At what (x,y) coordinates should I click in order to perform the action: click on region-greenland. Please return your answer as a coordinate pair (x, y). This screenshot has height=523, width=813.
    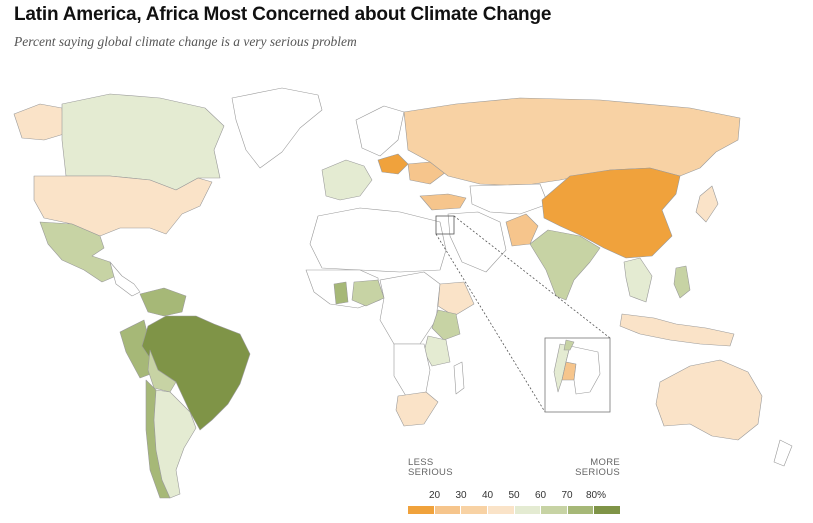
    Looking at the image, I should click on (277, 128).